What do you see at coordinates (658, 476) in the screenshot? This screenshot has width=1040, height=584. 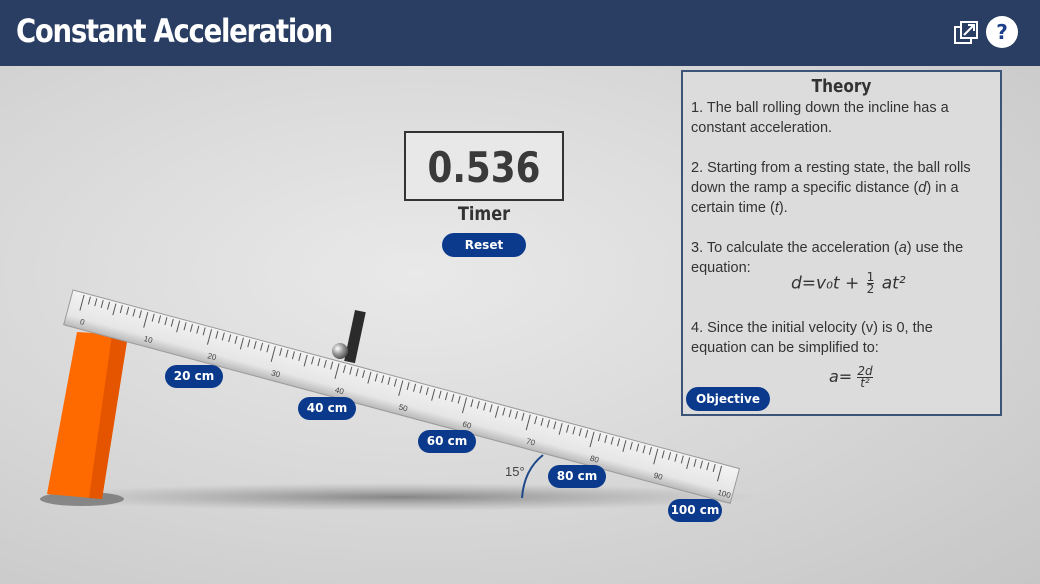 I see `ruler-tick-number: 90` at bounding box center [658, 476].